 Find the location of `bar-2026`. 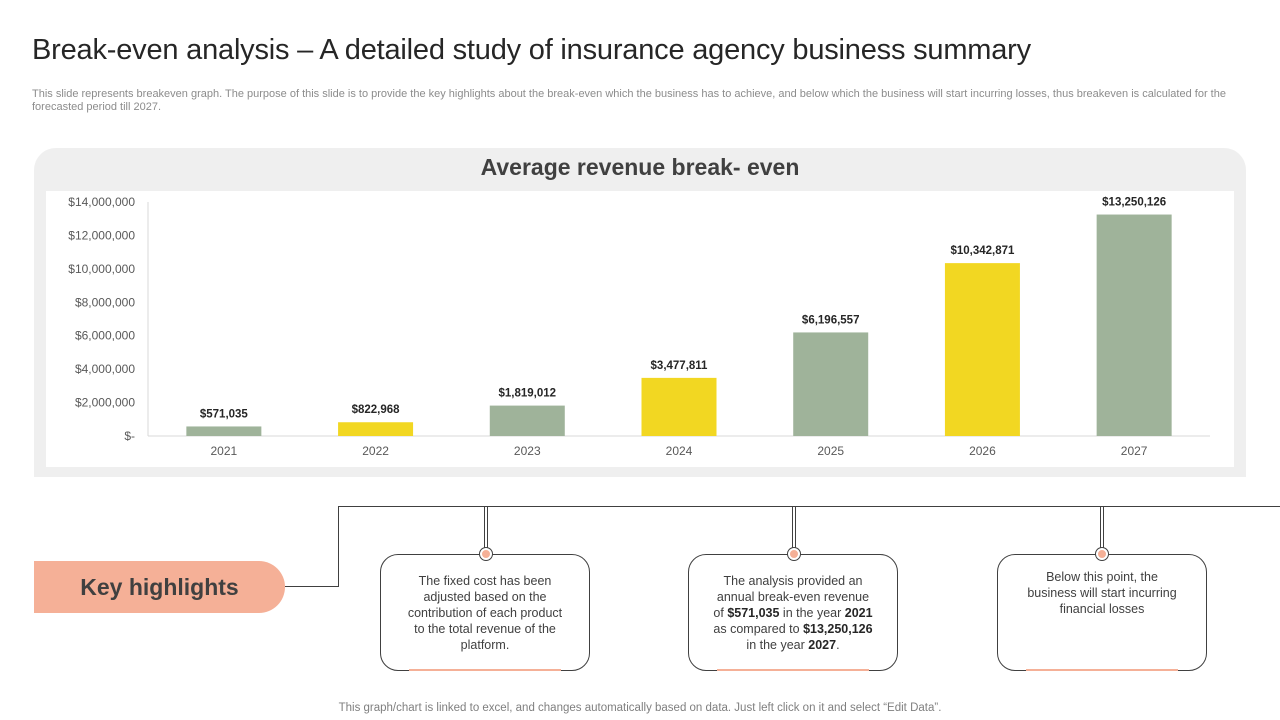

bar-2026 is located at coordinates (982, 349).